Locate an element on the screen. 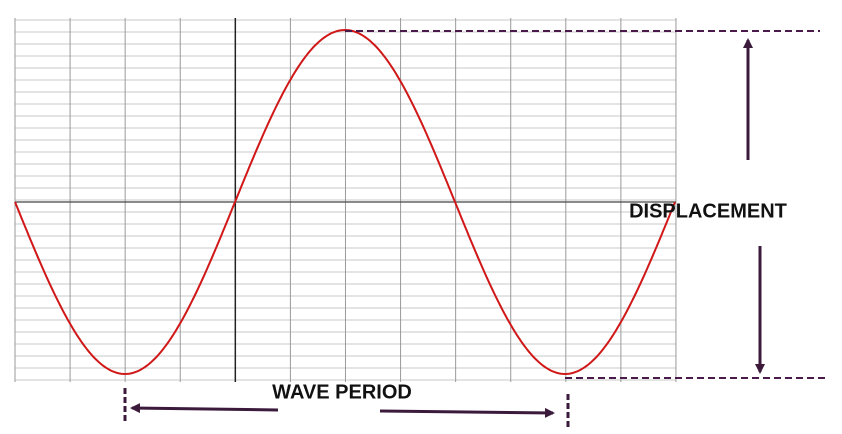 The width and height of the screenshot is (842, 434). left-arrow is located at coordinates (204, 408).